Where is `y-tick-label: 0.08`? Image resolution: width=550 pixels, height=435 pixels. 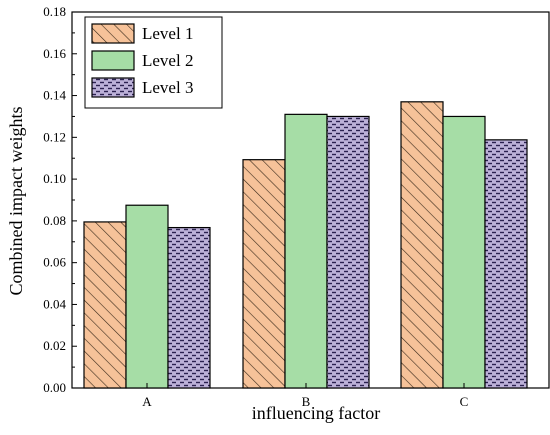
y-tick-label: 0.08 is located at coordinates (54, 220).